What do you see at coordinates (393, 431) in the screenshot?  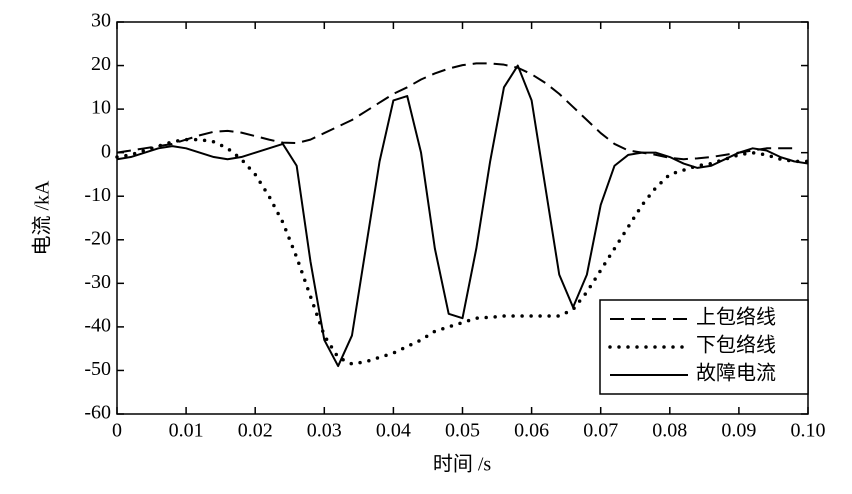 I see `x-tick-label: 0.04` at bounding box center [393, 431].